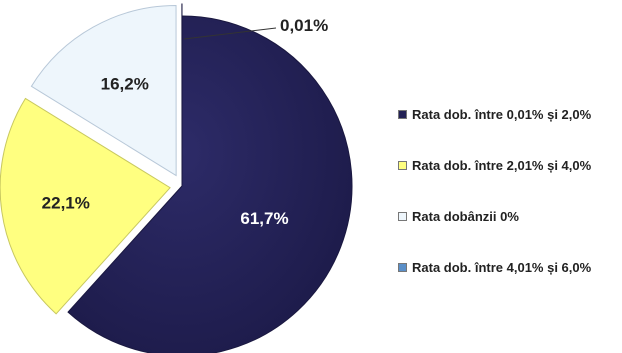 Image resolution: width=622 pixels, height=353 pixels. Describe the element at coordinates (125, 84) in the screenshot. I see `slice-label: 16,2%` at that location.